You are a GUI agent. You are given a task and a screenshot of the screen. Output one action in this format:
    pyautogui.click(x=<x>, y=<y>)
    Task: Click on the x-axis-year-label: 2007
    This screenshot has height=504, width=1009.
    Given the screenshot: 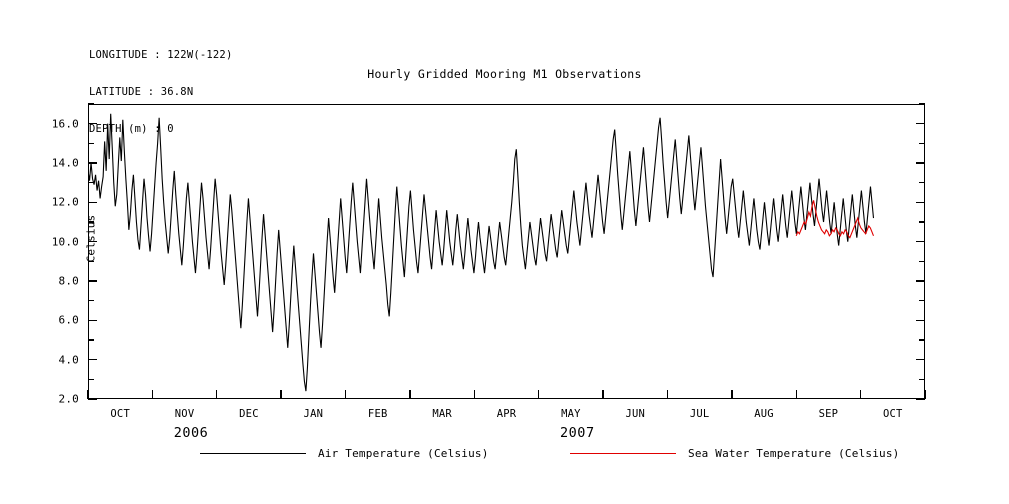 What is the action you would take?
    pyautogui.click(x=577, y=433)
    